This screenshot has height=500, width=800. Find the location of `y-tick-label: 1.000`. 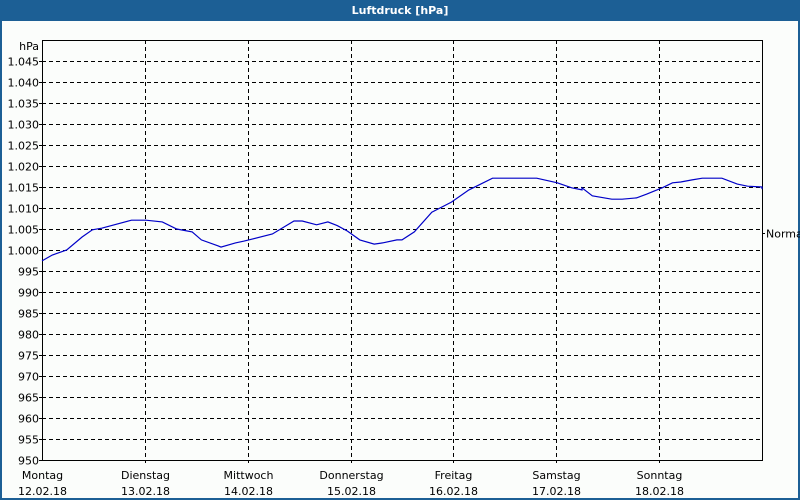

y-tick-label: 1.000 is located at coordinates (24, 251).